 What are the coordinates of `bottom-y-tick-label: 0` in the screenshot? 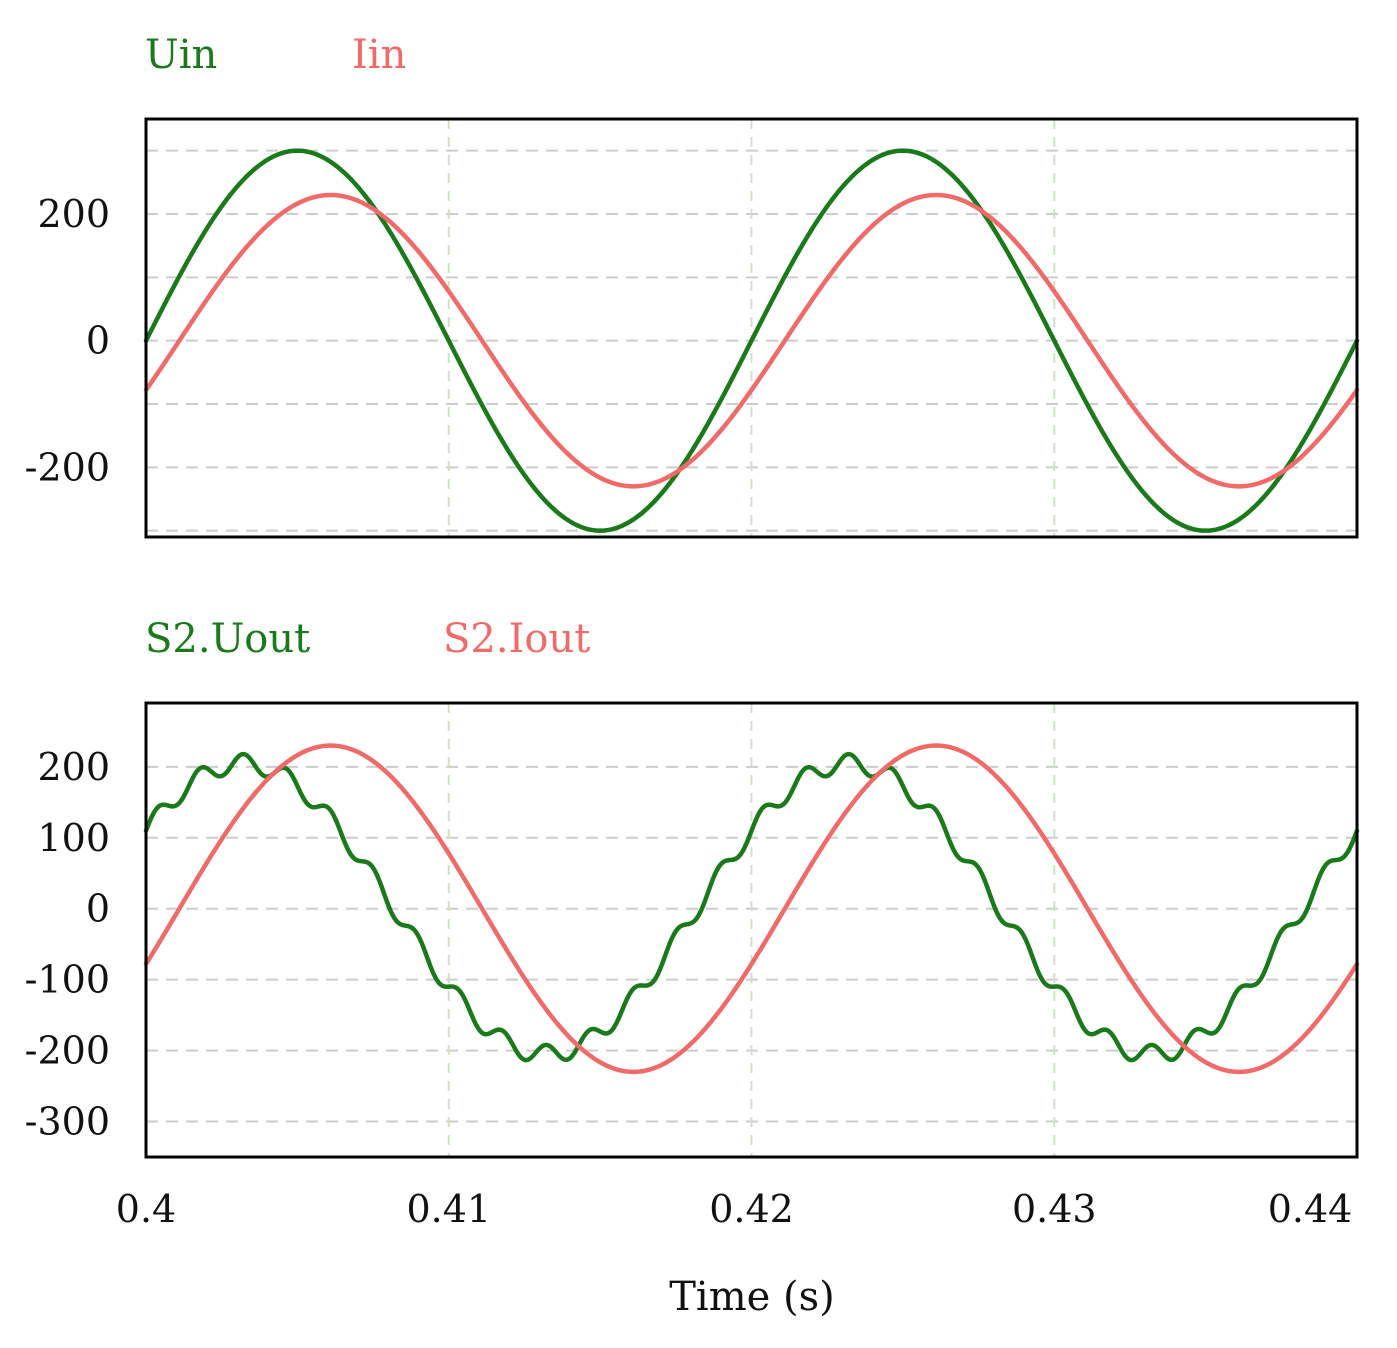 It's located at (98, 909).